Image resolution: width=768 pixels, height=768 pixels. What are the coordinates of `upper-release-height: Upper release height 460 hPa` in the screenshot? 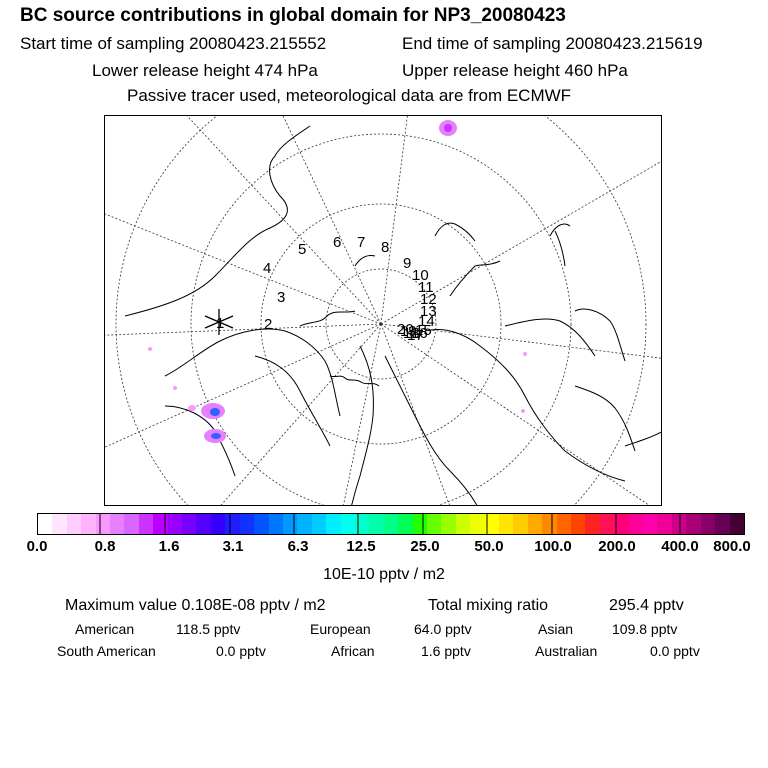 It's located at (515, 70).